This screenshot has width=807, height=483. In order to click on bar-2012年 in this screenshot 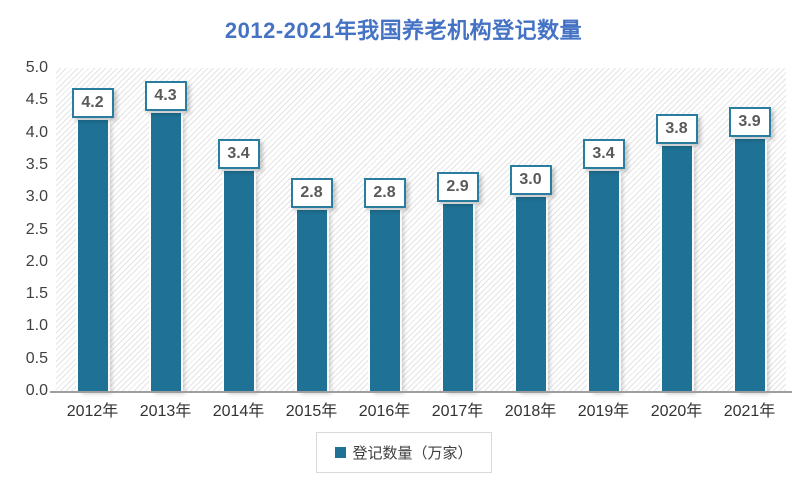, I will do `click(92, 255)`.